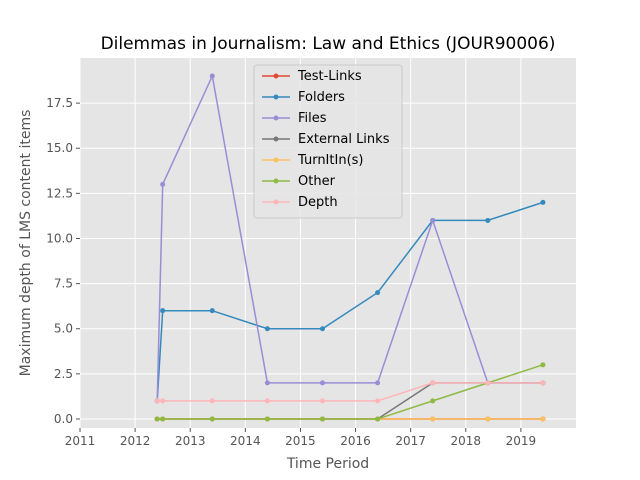 Image resolution: width=640 pixels, height=480 pixels. What do you see at coordinates (294, 118) in the screenshot?
I see `legend-item: Files` at bounding box center [294, 118].